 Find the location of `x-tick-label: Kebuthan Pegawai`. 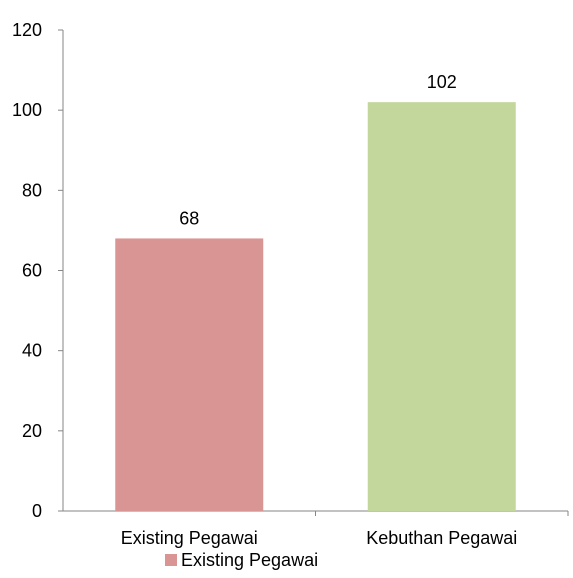

x-tick-label: Kebuthan Pegawai is located at coordinates (441, 538).